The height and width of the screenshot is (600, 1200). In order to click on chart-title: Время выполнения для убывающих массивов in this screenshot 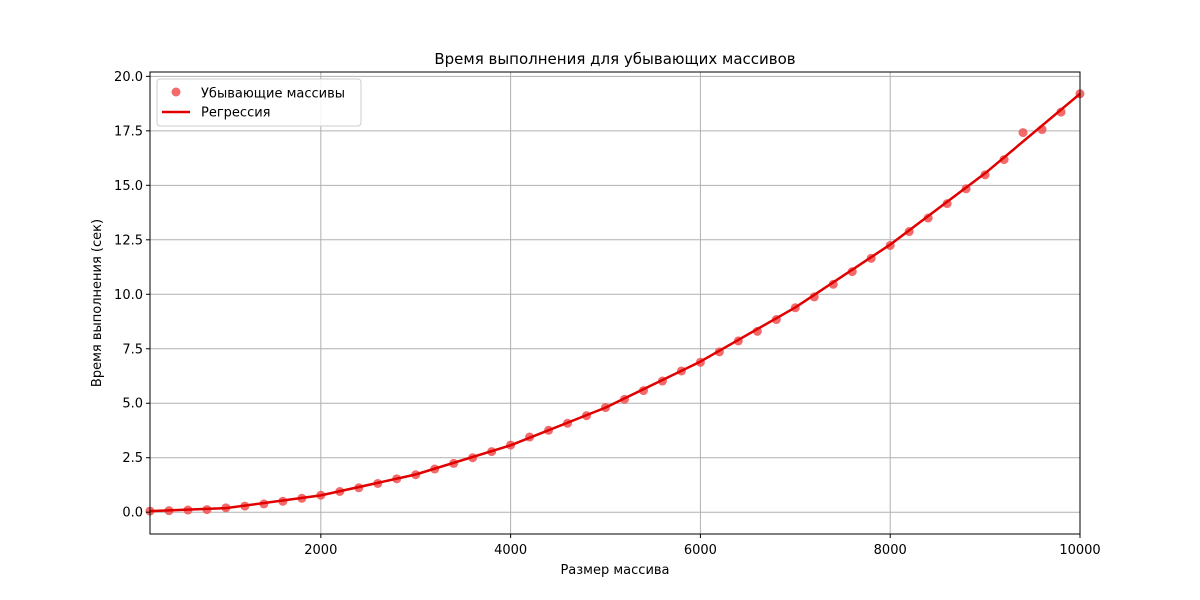, I will do `click(614, 59)`.